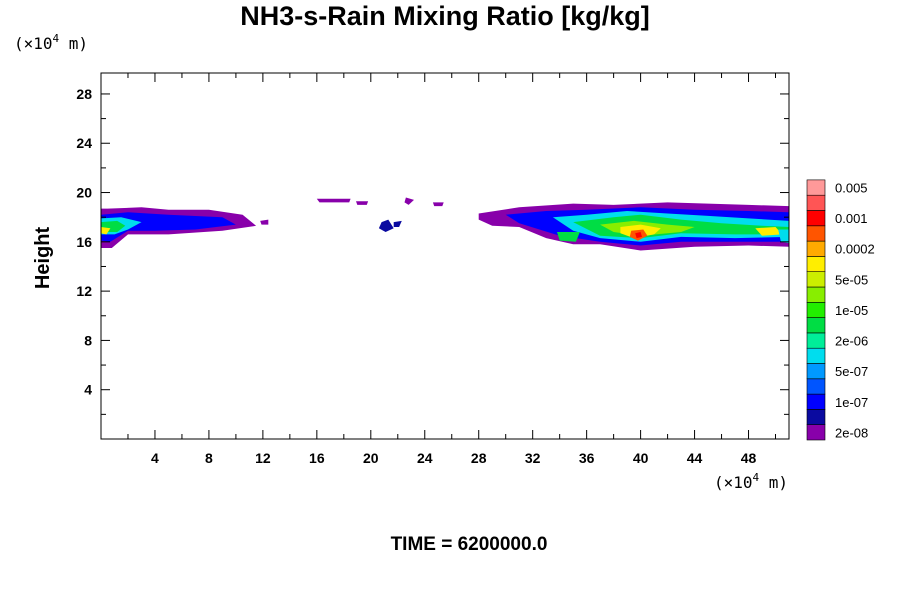 Image resolution: width=900 pixels, height=600 pixels. Describe the element at coordinates (695, 458) in the screenshot. I see `x-tick-label: 44` at that location.